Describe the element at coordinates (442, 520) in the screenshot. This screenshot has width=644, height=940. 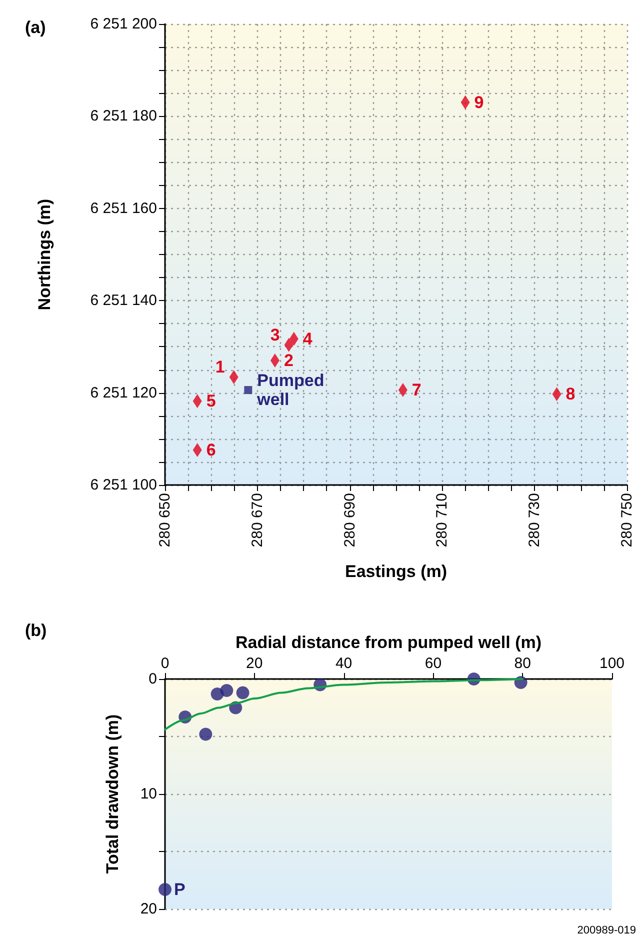
I see `x-tick-label: 280 710` at that location.